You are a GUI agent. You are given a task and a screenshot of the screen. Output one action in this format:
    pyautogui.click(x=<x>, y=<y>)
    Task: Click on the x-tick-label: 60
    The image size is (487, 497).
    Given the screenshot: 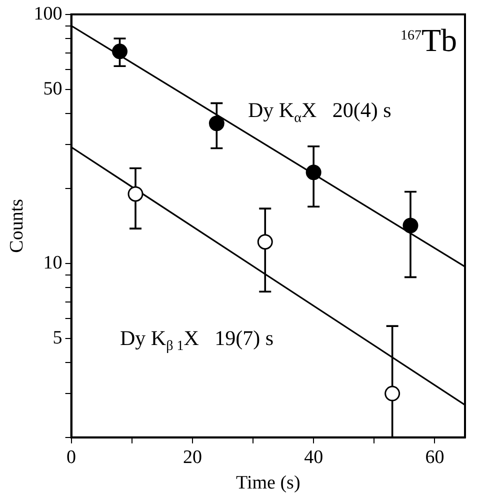 What is the action you would take?
    pyautogui.click(x=434, y=457)
    